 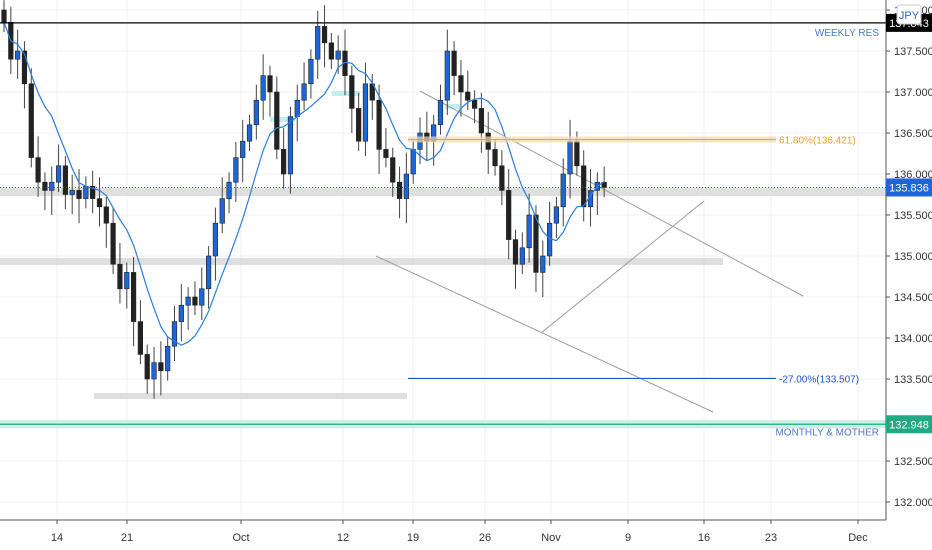 I want to click on time-tick-label: 23, so click(x=771, y=538).